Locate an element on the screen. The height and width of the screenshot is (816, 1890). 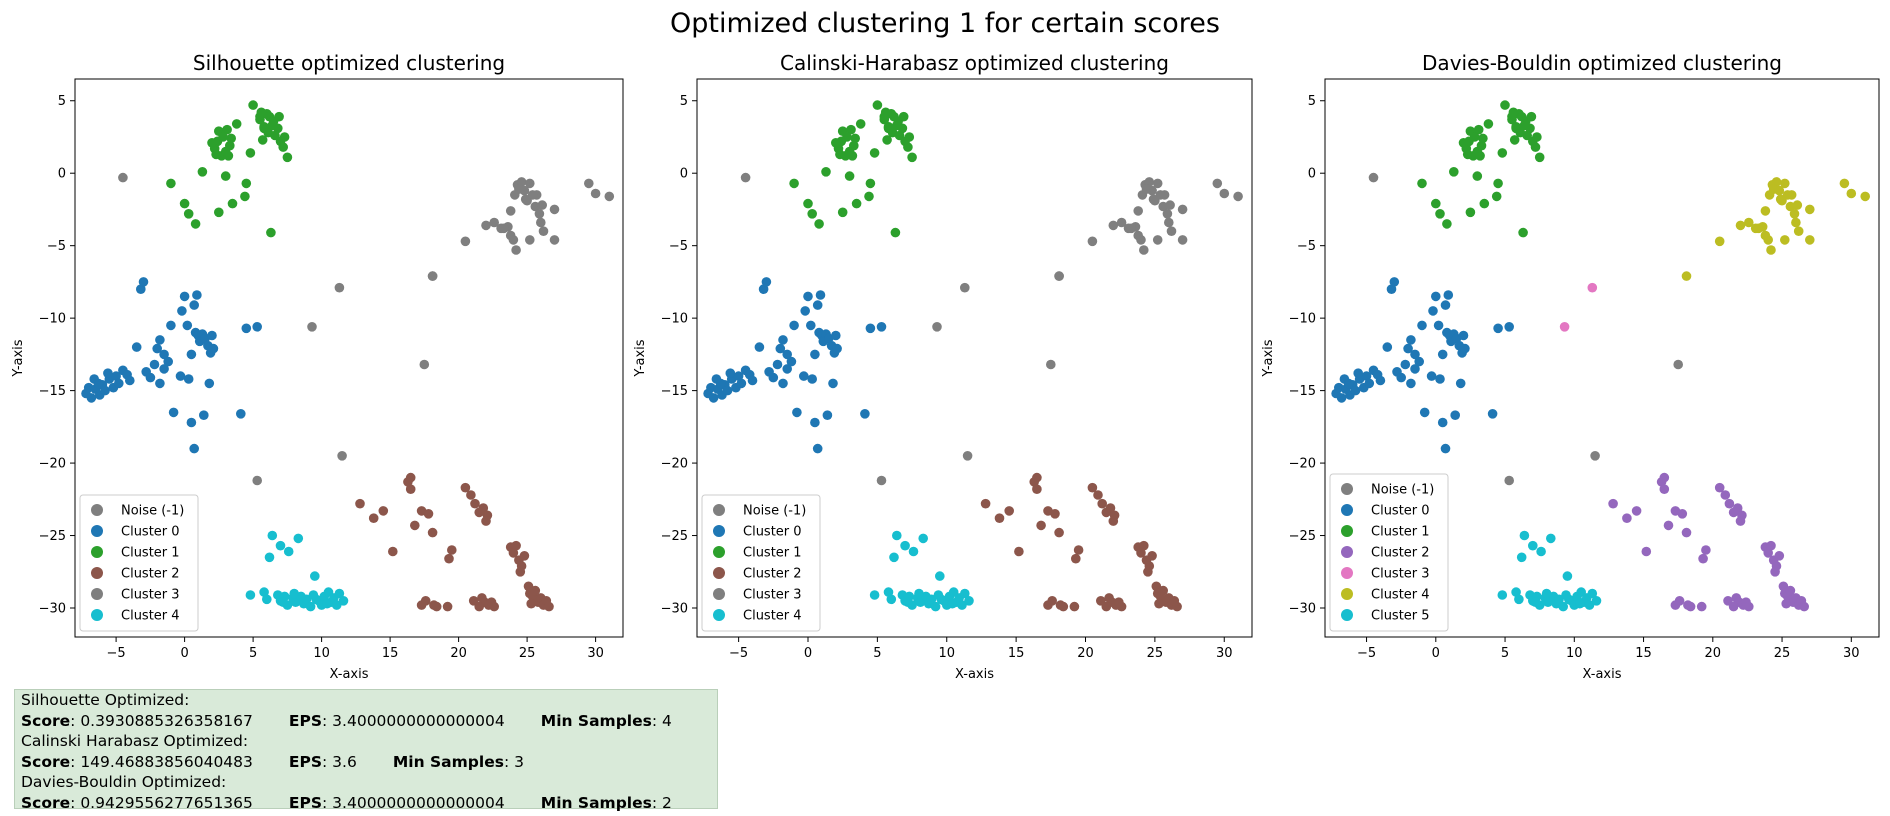
x-tick-label: 5 is located at coordinates (253, 653).